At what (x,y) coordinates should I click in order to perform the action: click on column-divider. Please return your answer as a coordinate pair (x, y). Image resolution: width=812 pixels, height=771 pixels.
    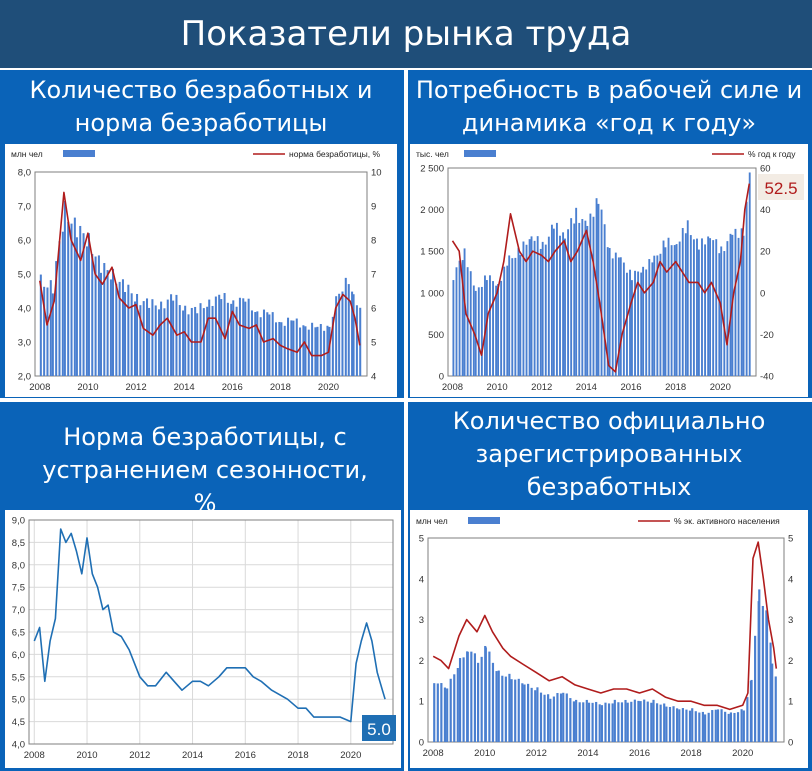
    Looking at the image, I should click on (406, 420).